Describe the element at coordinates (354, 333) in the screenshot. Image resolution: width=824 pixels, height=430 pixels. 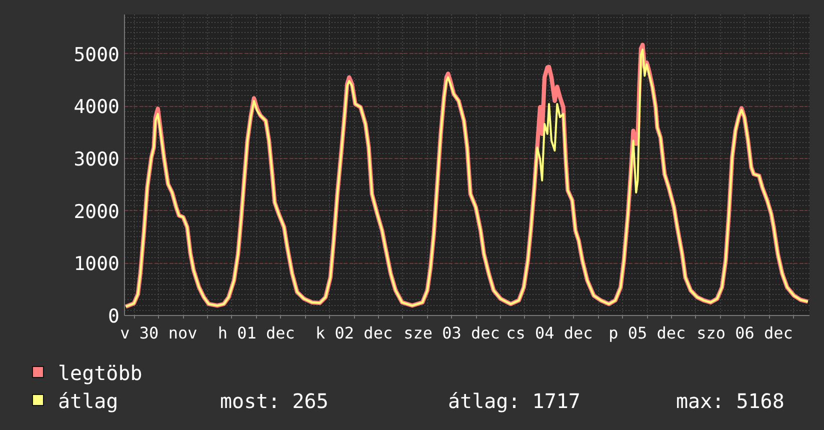
I see `x-tick-label: k 02 dec` at that location.